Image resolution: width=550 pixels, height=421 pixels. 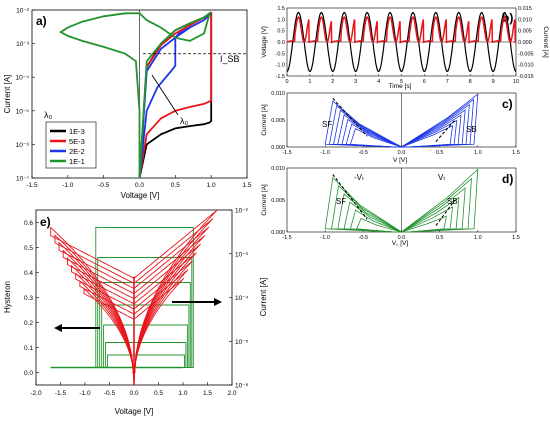 What do you see at coordinates (165, 95) in the screenshot?
I see `panel-a-lambda-arrow` at bounding box center [165, 95].